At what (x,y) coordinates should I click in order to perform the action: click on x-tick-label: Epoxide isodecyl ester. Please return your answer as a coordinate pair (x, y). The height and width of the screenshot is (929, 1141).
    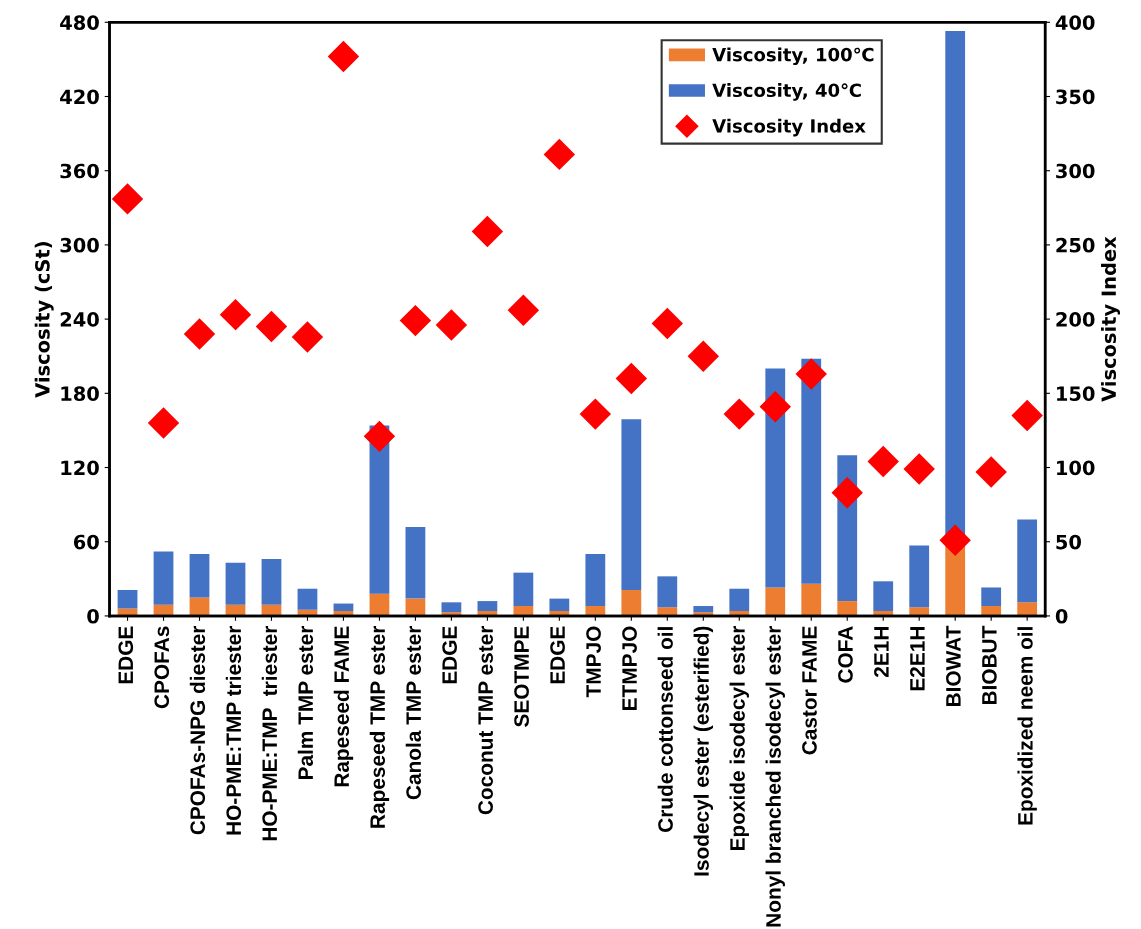
    Looking at the image, I should click on (739, 738).